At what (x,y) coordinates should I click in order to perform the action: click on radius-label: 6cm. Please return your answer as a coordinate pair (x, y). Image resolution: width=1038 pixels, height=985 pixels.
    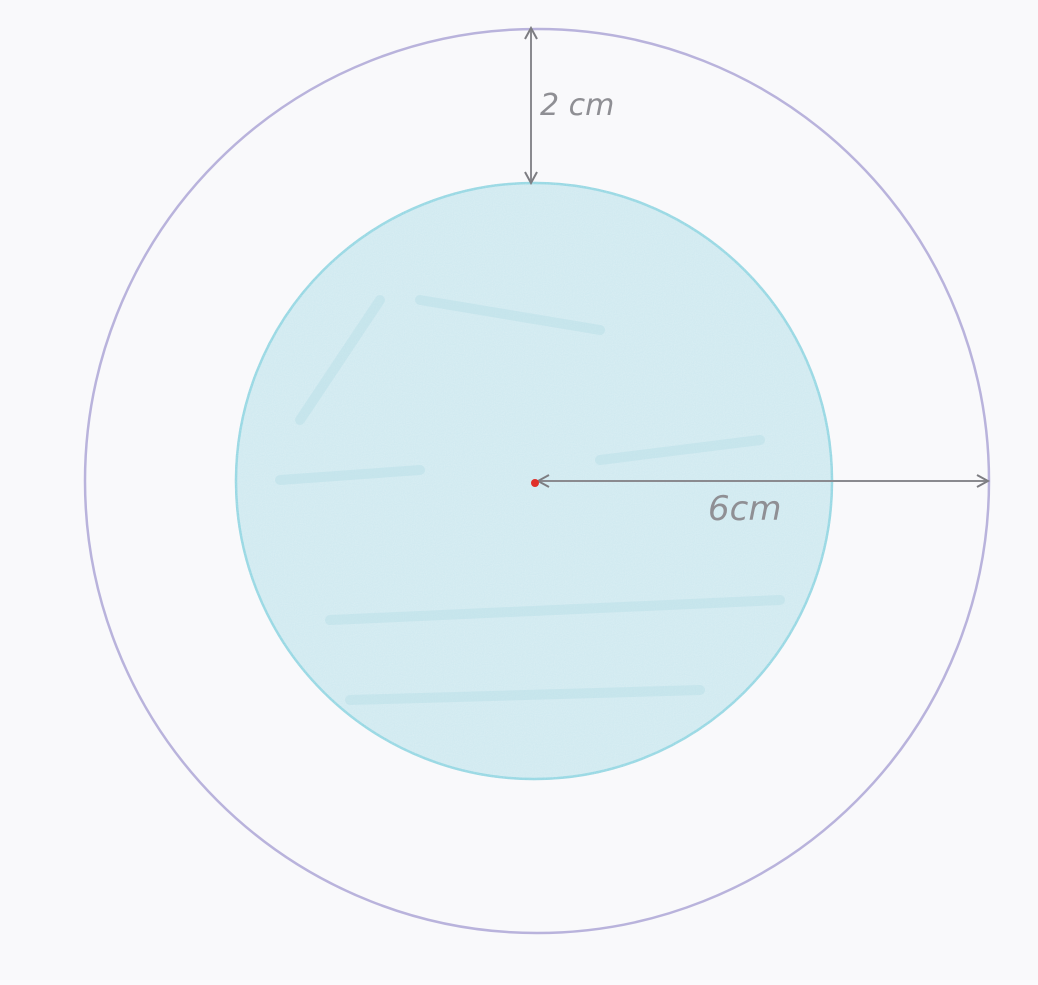
    Looking at the image, I should click on (744, 509).